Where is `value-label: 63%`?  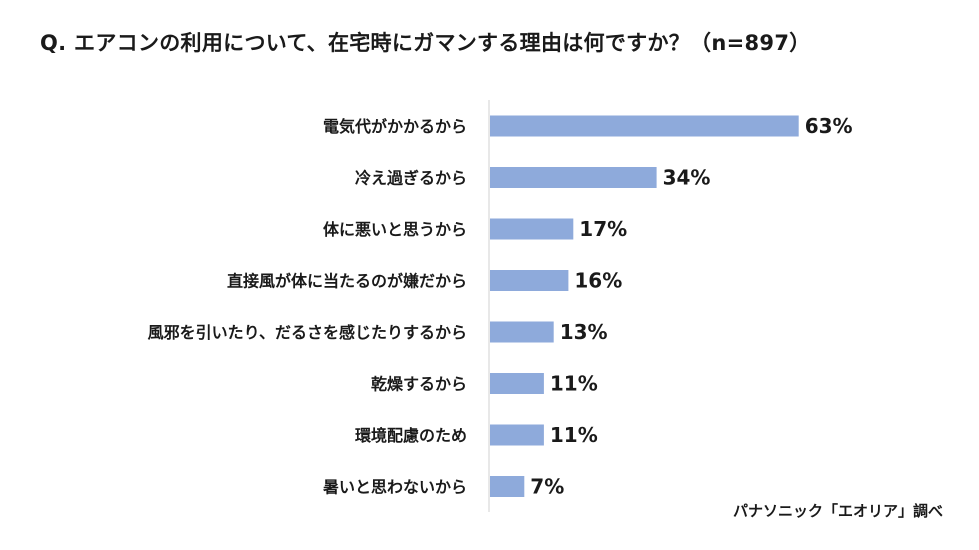
value-label: 63% is located at coordinates (829, 126).